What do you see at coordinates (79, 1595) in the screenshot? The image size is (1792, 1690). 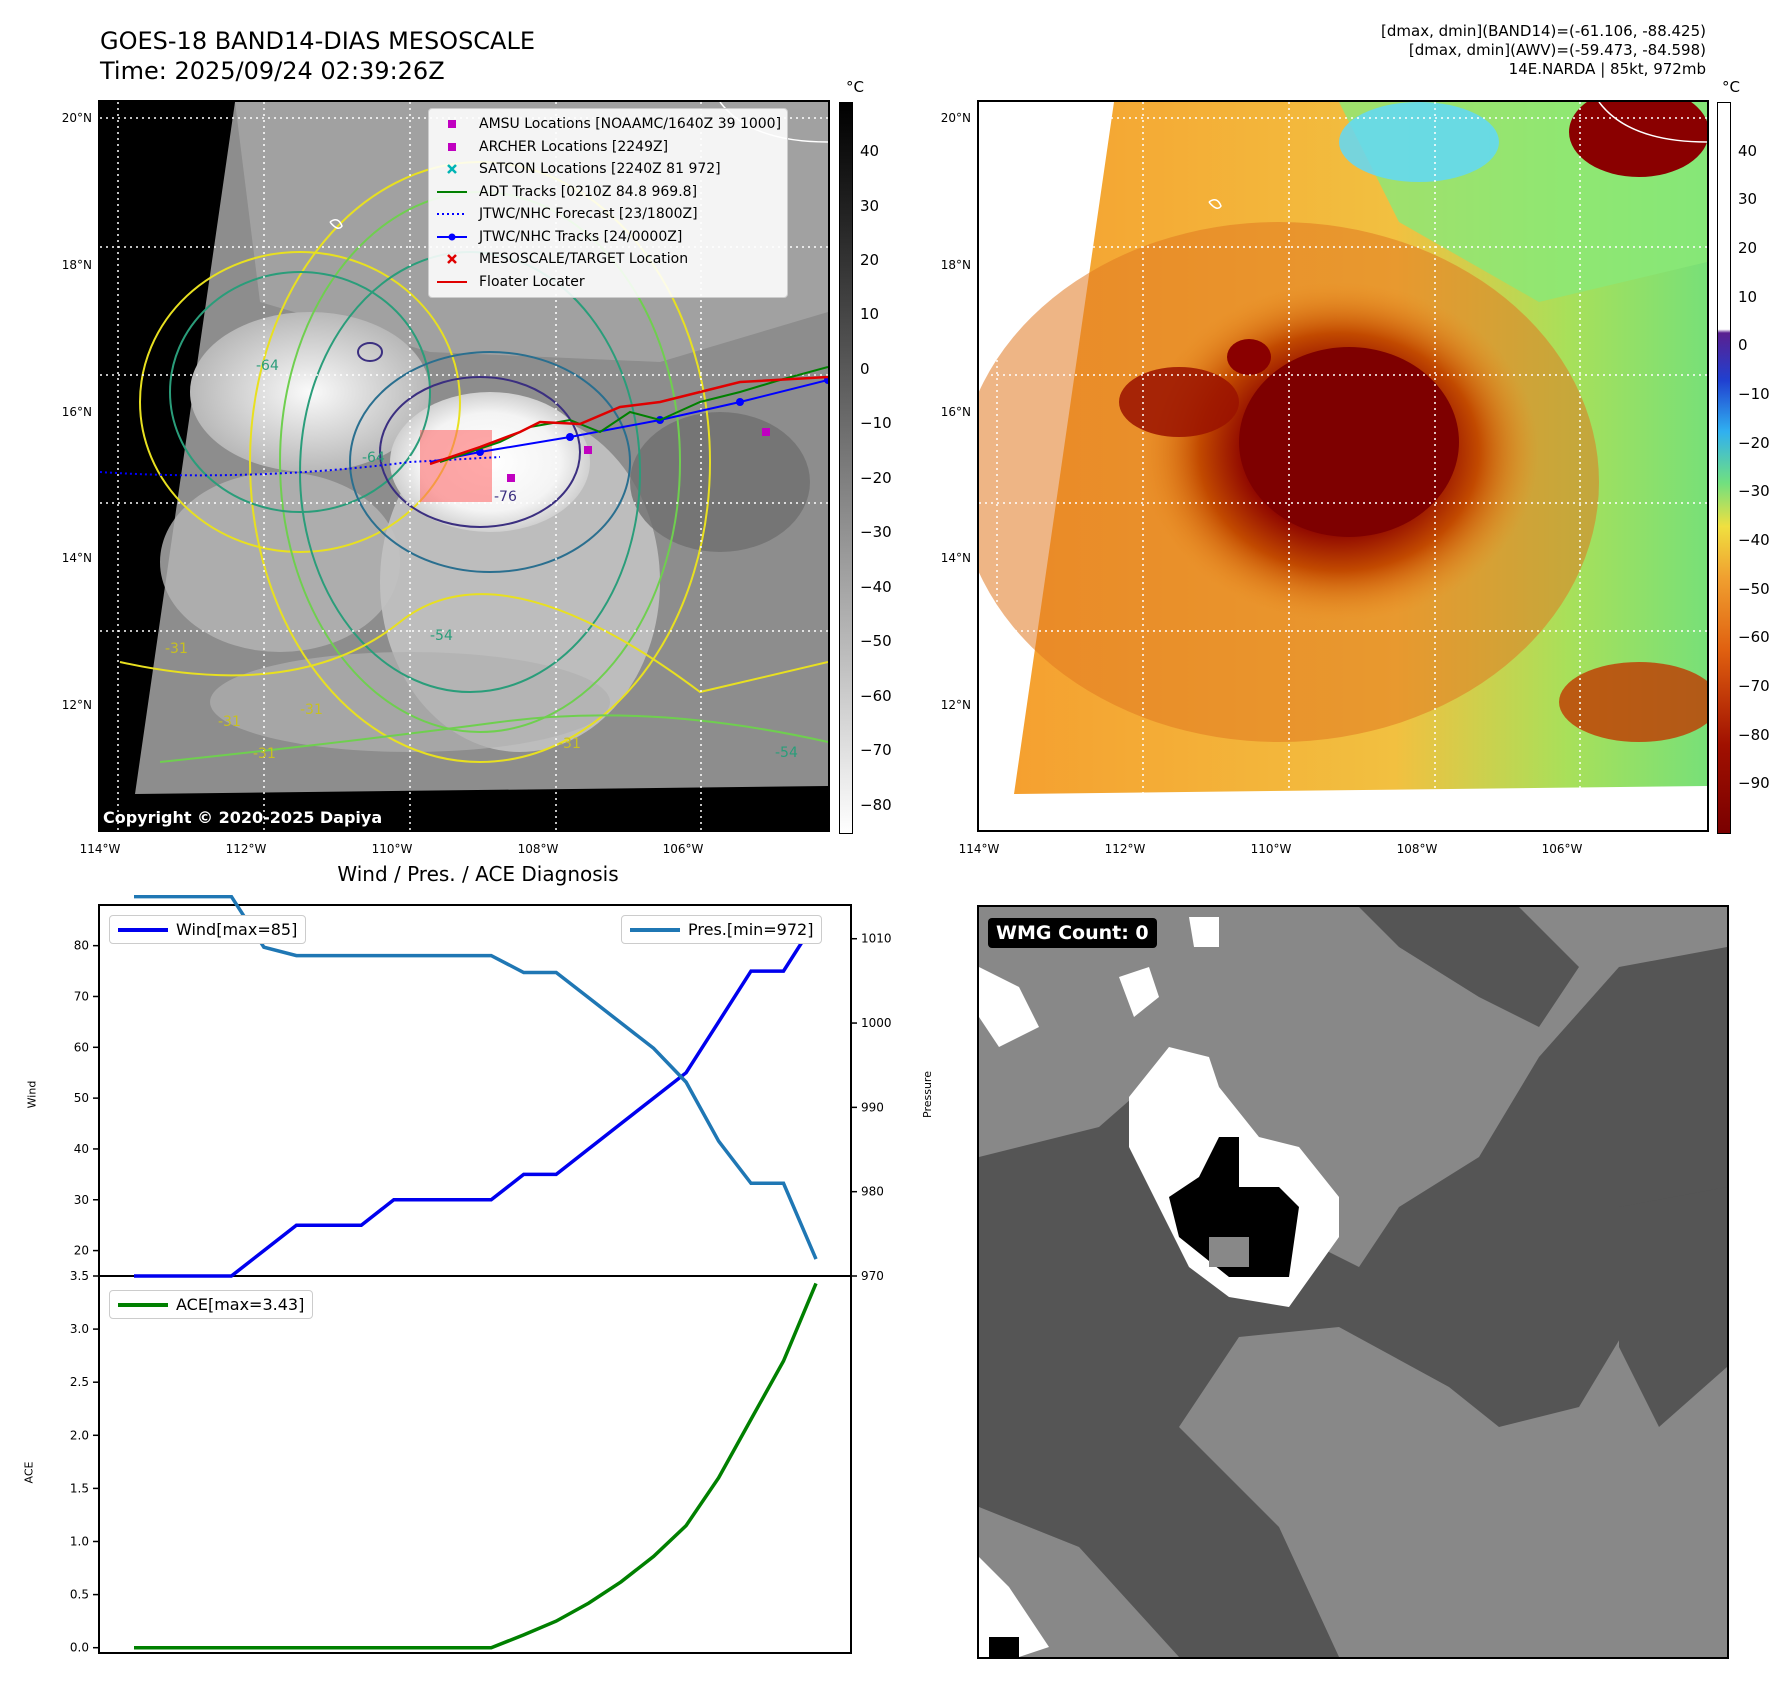 I see `tick-label: 0.5` at bounding box center [79, 1595].